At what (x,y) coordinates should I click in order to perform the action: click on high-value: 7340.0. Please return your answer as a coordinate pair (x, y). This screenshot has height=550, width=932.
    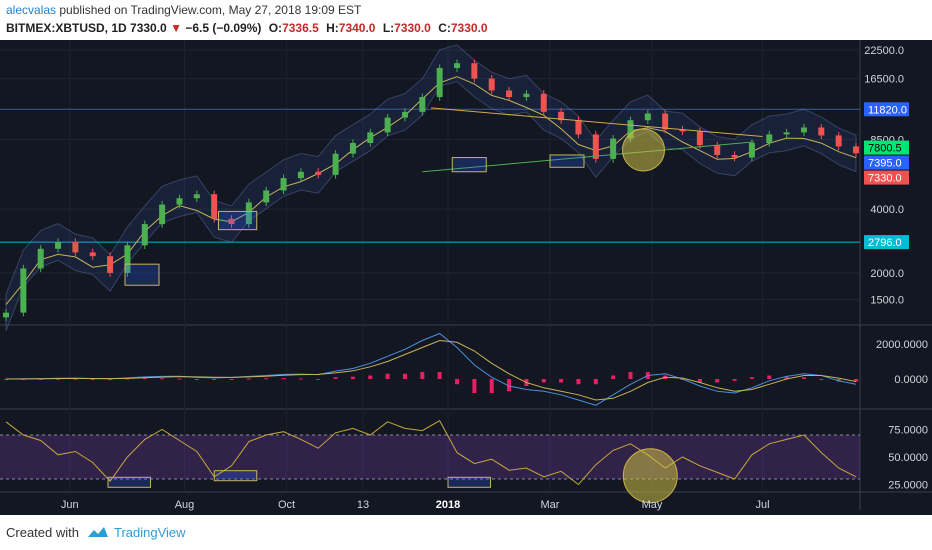
    Looking at the image, I should click on (357, 28).